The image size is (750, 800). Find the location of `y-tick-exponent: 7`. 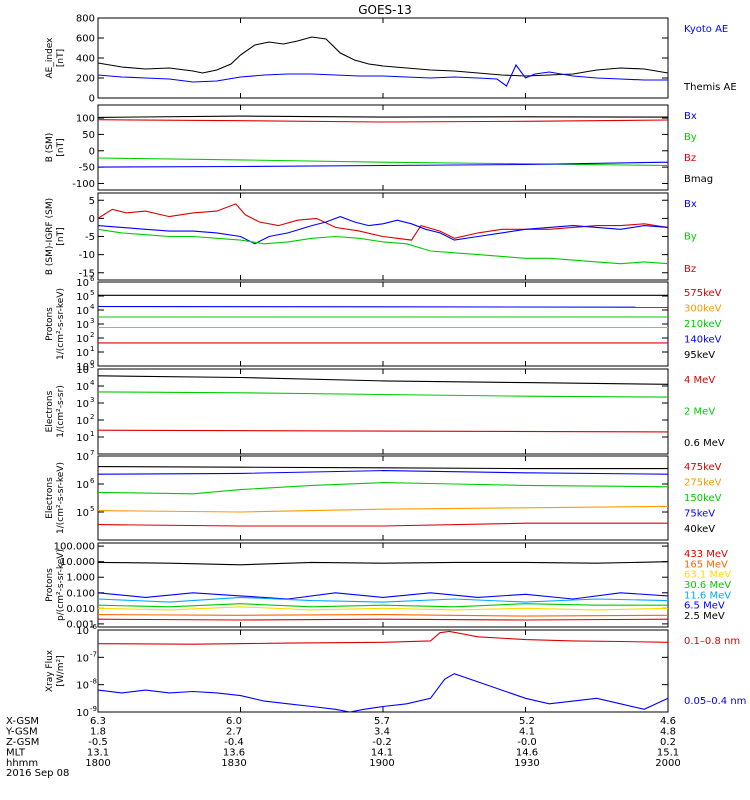

y-tick-exponent: 7 is located at coordinates (92, 453).